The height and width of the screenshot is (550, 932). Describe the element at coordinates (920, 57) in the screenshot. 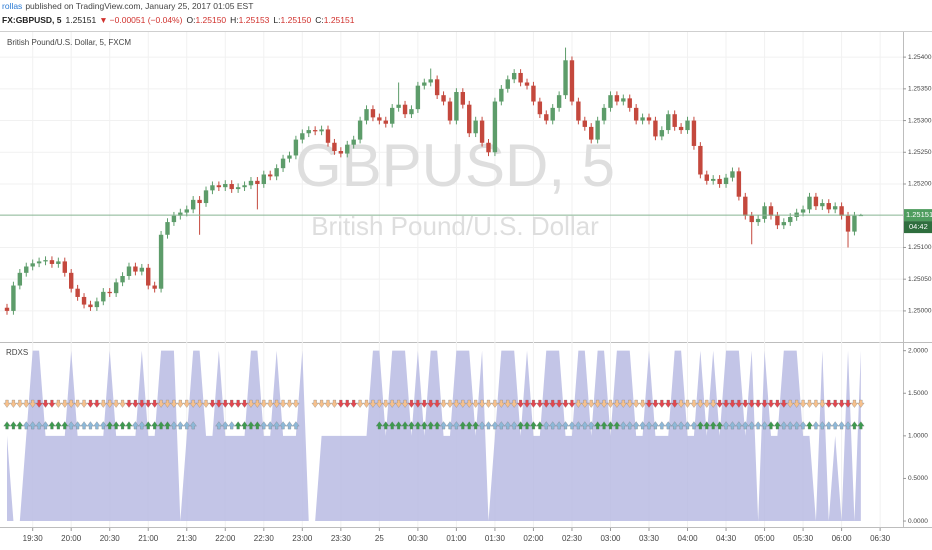

I see `y-tick-label: 1.25400` at that location.